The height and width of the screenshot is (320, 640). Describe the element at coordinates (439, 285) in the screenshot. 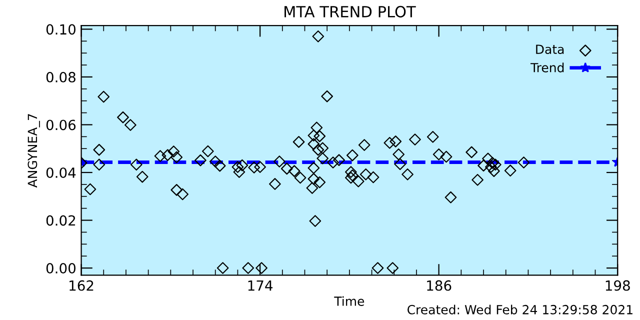

I see `x-tick-label: 186` at that location.